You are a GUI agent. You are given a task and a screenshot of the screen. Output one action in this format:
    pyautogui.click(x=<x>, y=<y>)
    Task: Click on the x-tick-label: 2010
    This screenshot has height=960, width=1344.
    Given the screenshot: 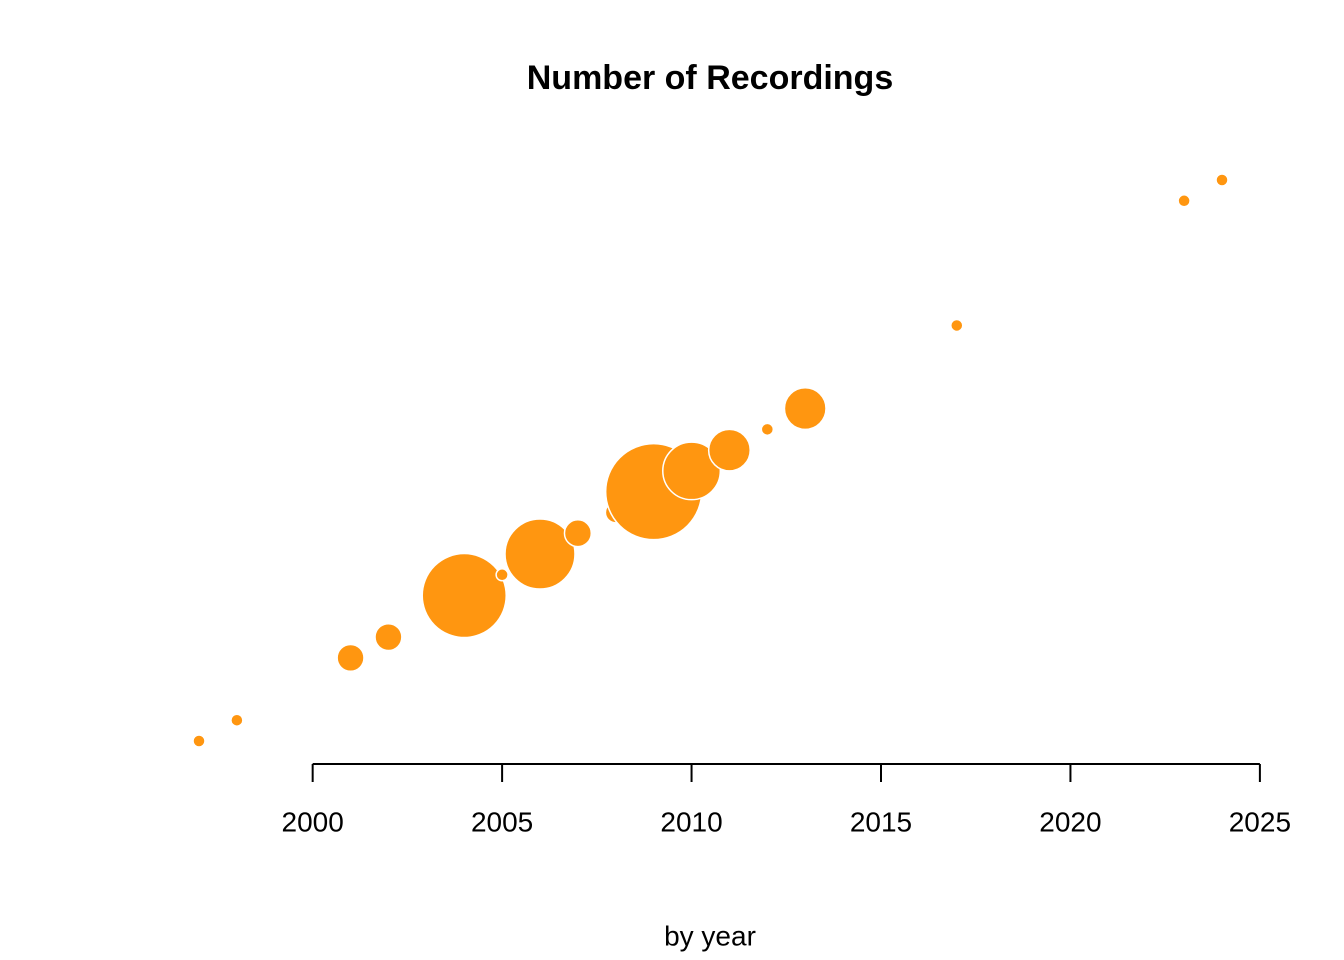 What is the action you would take?
    pyautogui.click(x=691, y=821)
    